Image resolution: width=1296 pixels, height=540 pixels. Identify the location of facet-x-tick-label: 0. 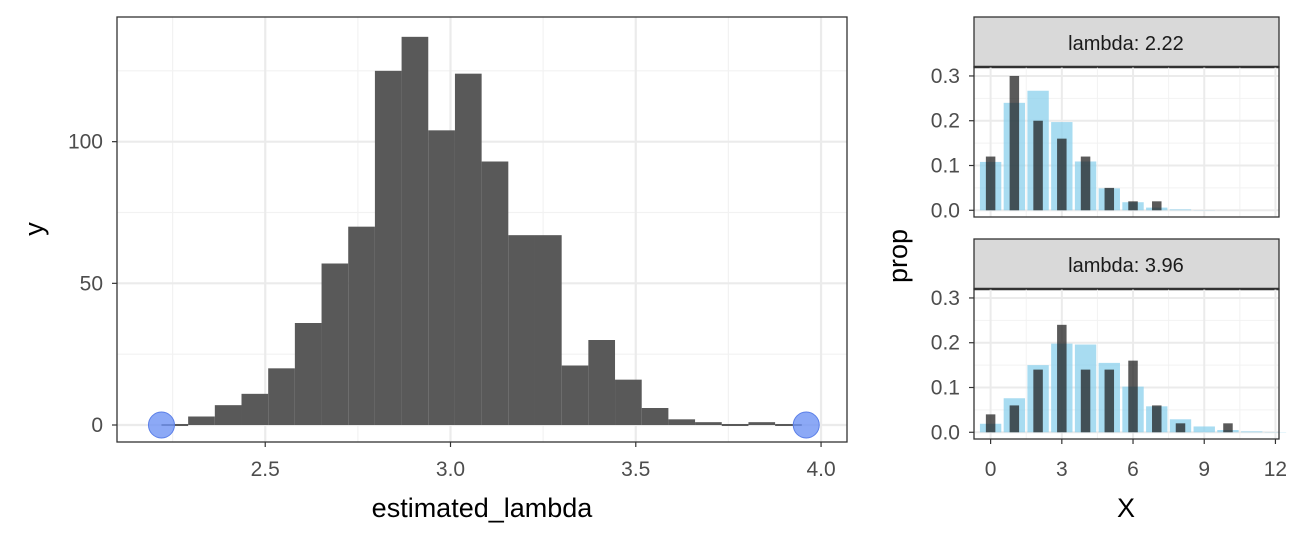
(991, 469).